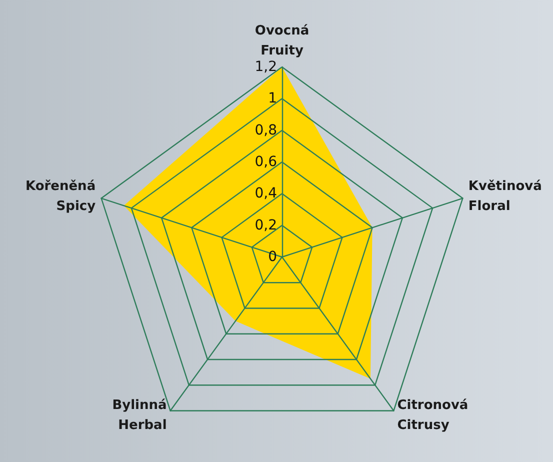  Describe the element at coordinates (266, 194) in the screenshot. I see `y-tick-label: 0,4` at that location.